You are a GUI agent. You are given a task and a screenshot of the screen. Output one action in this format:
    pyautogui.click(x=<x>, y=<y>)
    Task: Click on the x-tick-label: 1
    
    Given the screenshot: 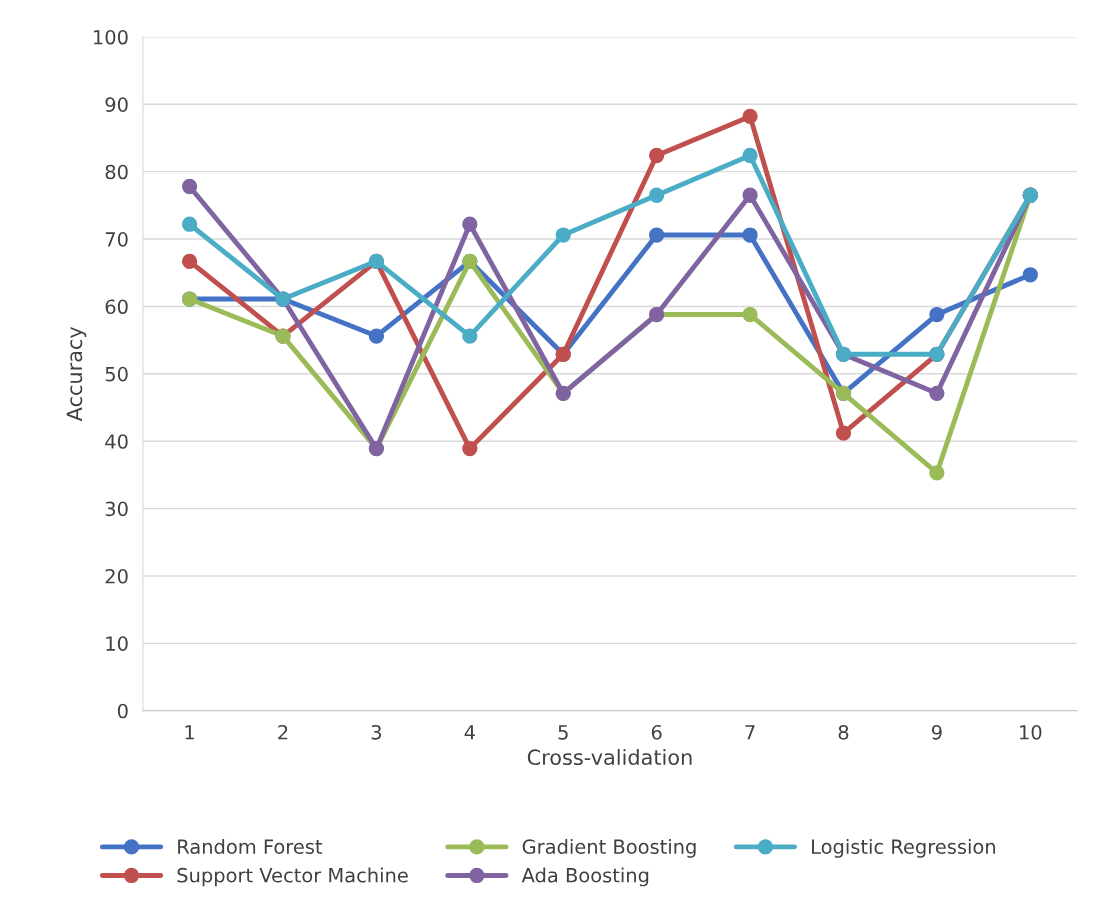 What is the action you would take?
    pyautogui.click(x=189, y=732)
    